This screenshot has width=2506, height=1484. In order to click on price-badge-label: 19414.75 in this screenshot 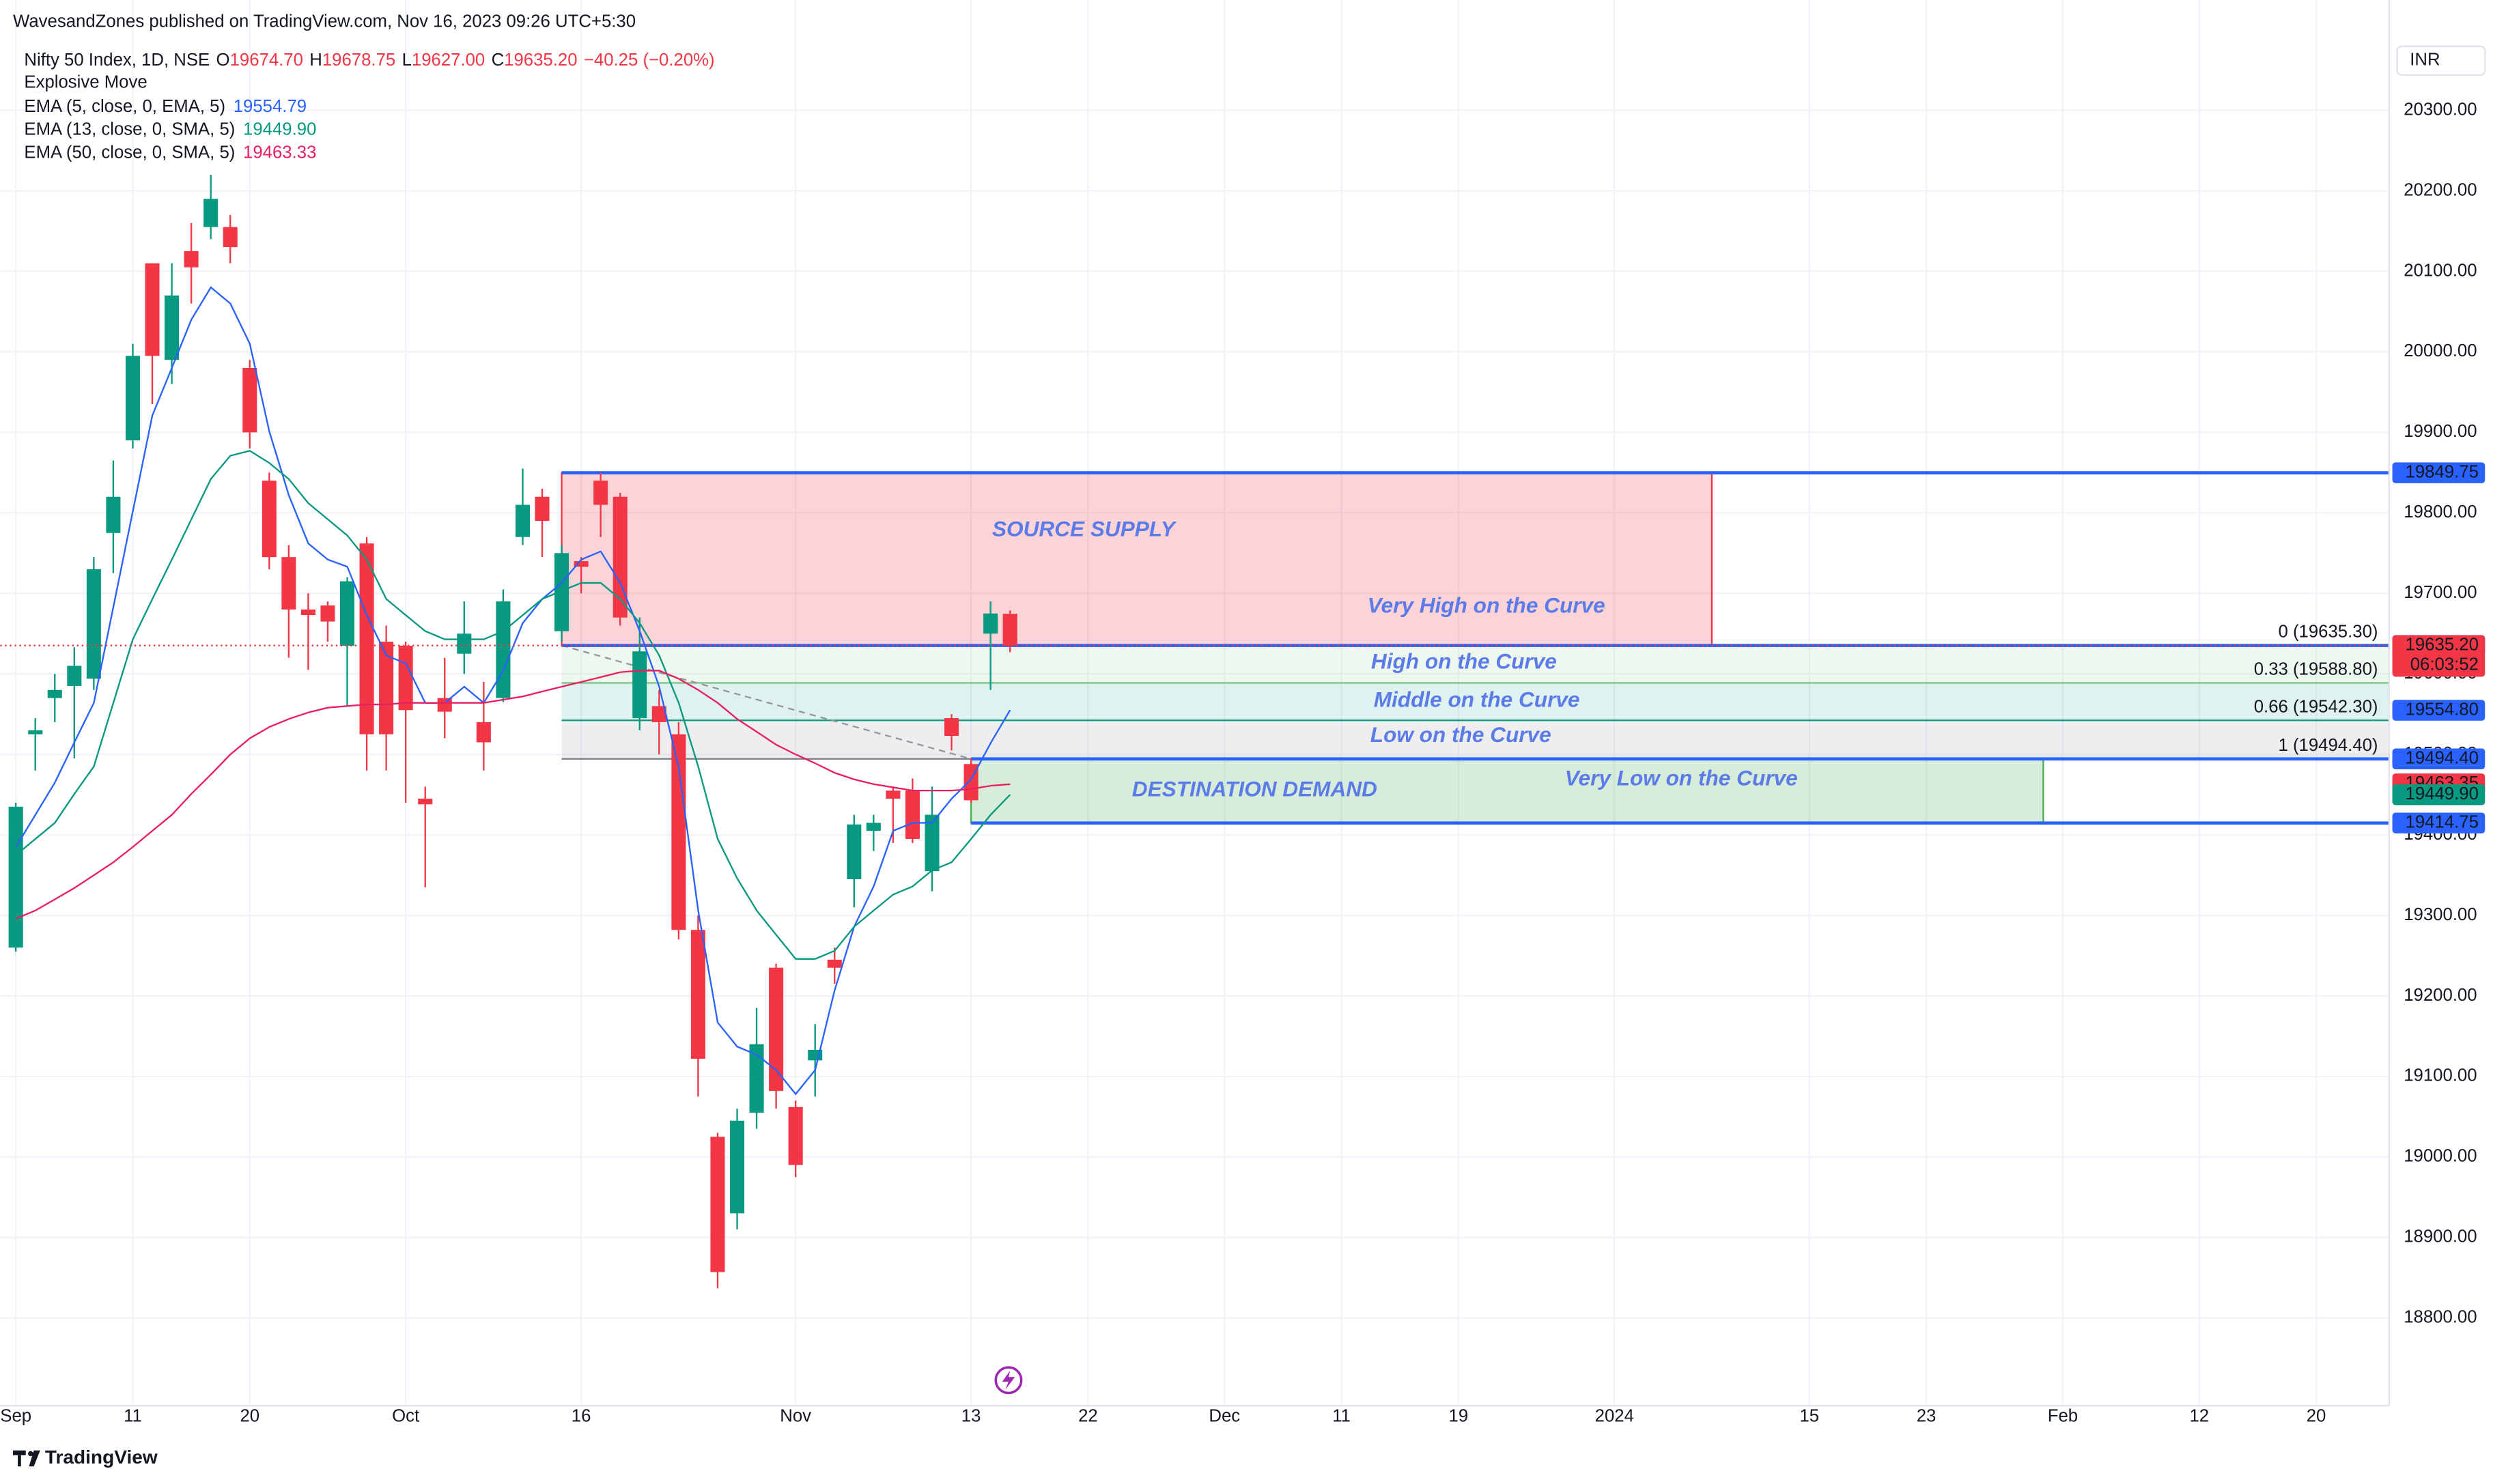, I will do `click(2442, 821)`.